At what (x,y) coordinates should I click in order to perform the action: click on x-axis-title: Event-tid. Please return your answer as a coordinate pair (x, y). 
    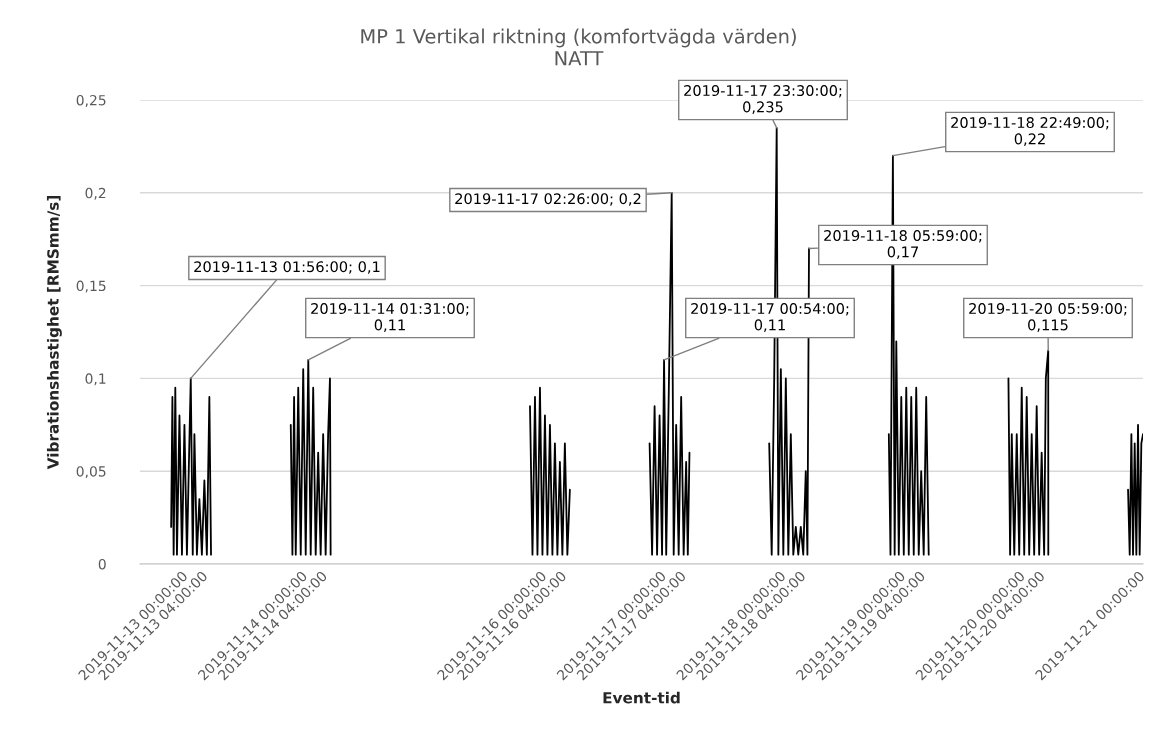
    Looking at the image, I should click on (641, 697).